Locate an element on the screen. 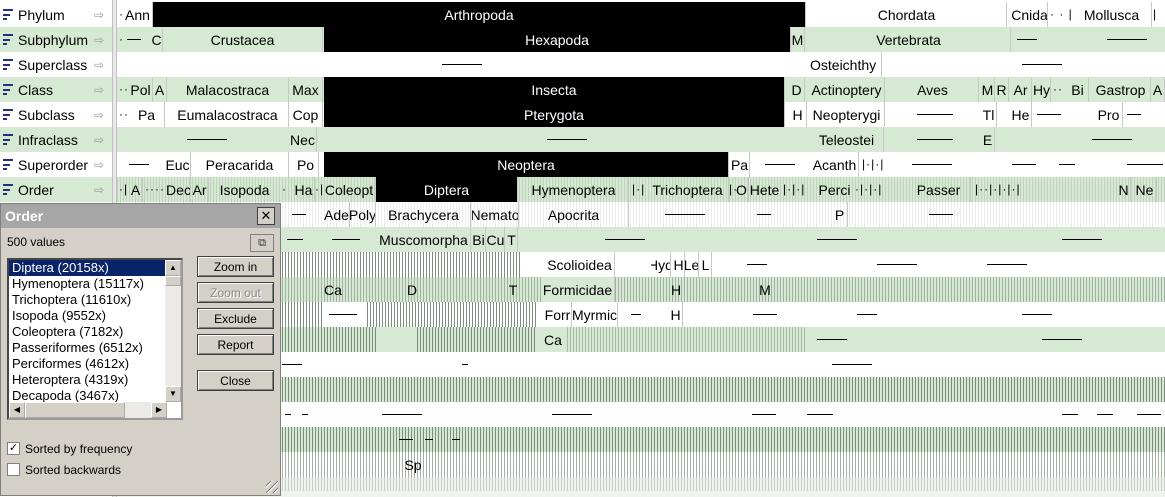  cell: P is located at coordinates (840, 214).